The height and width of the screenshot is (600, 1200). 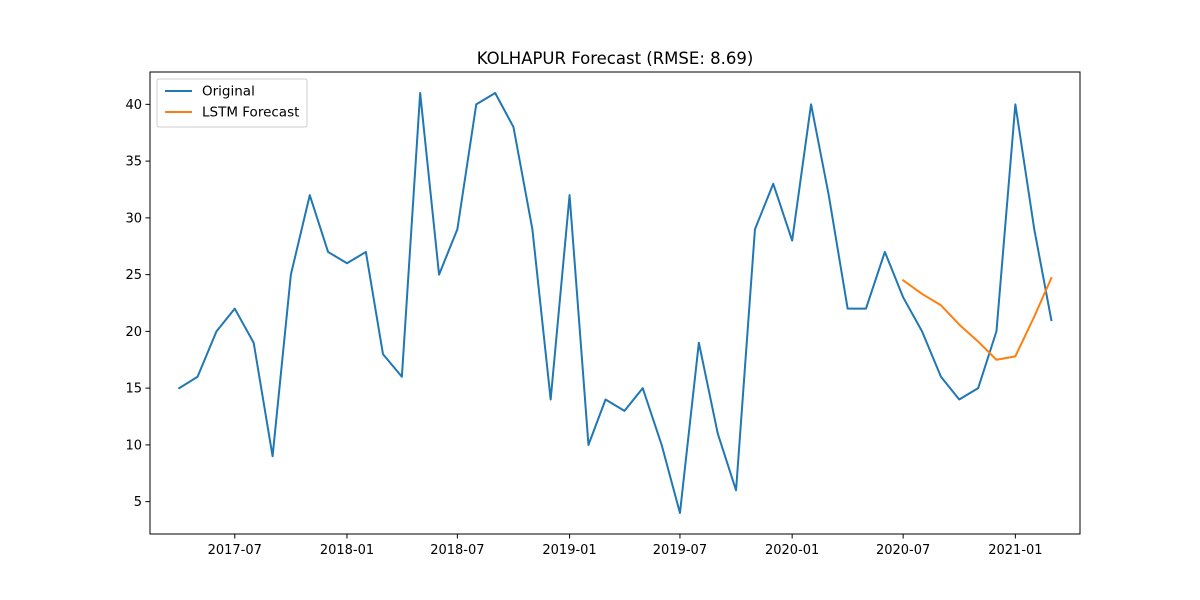 I want to click on legend-label-original: Original, so click(x=228, y=92).